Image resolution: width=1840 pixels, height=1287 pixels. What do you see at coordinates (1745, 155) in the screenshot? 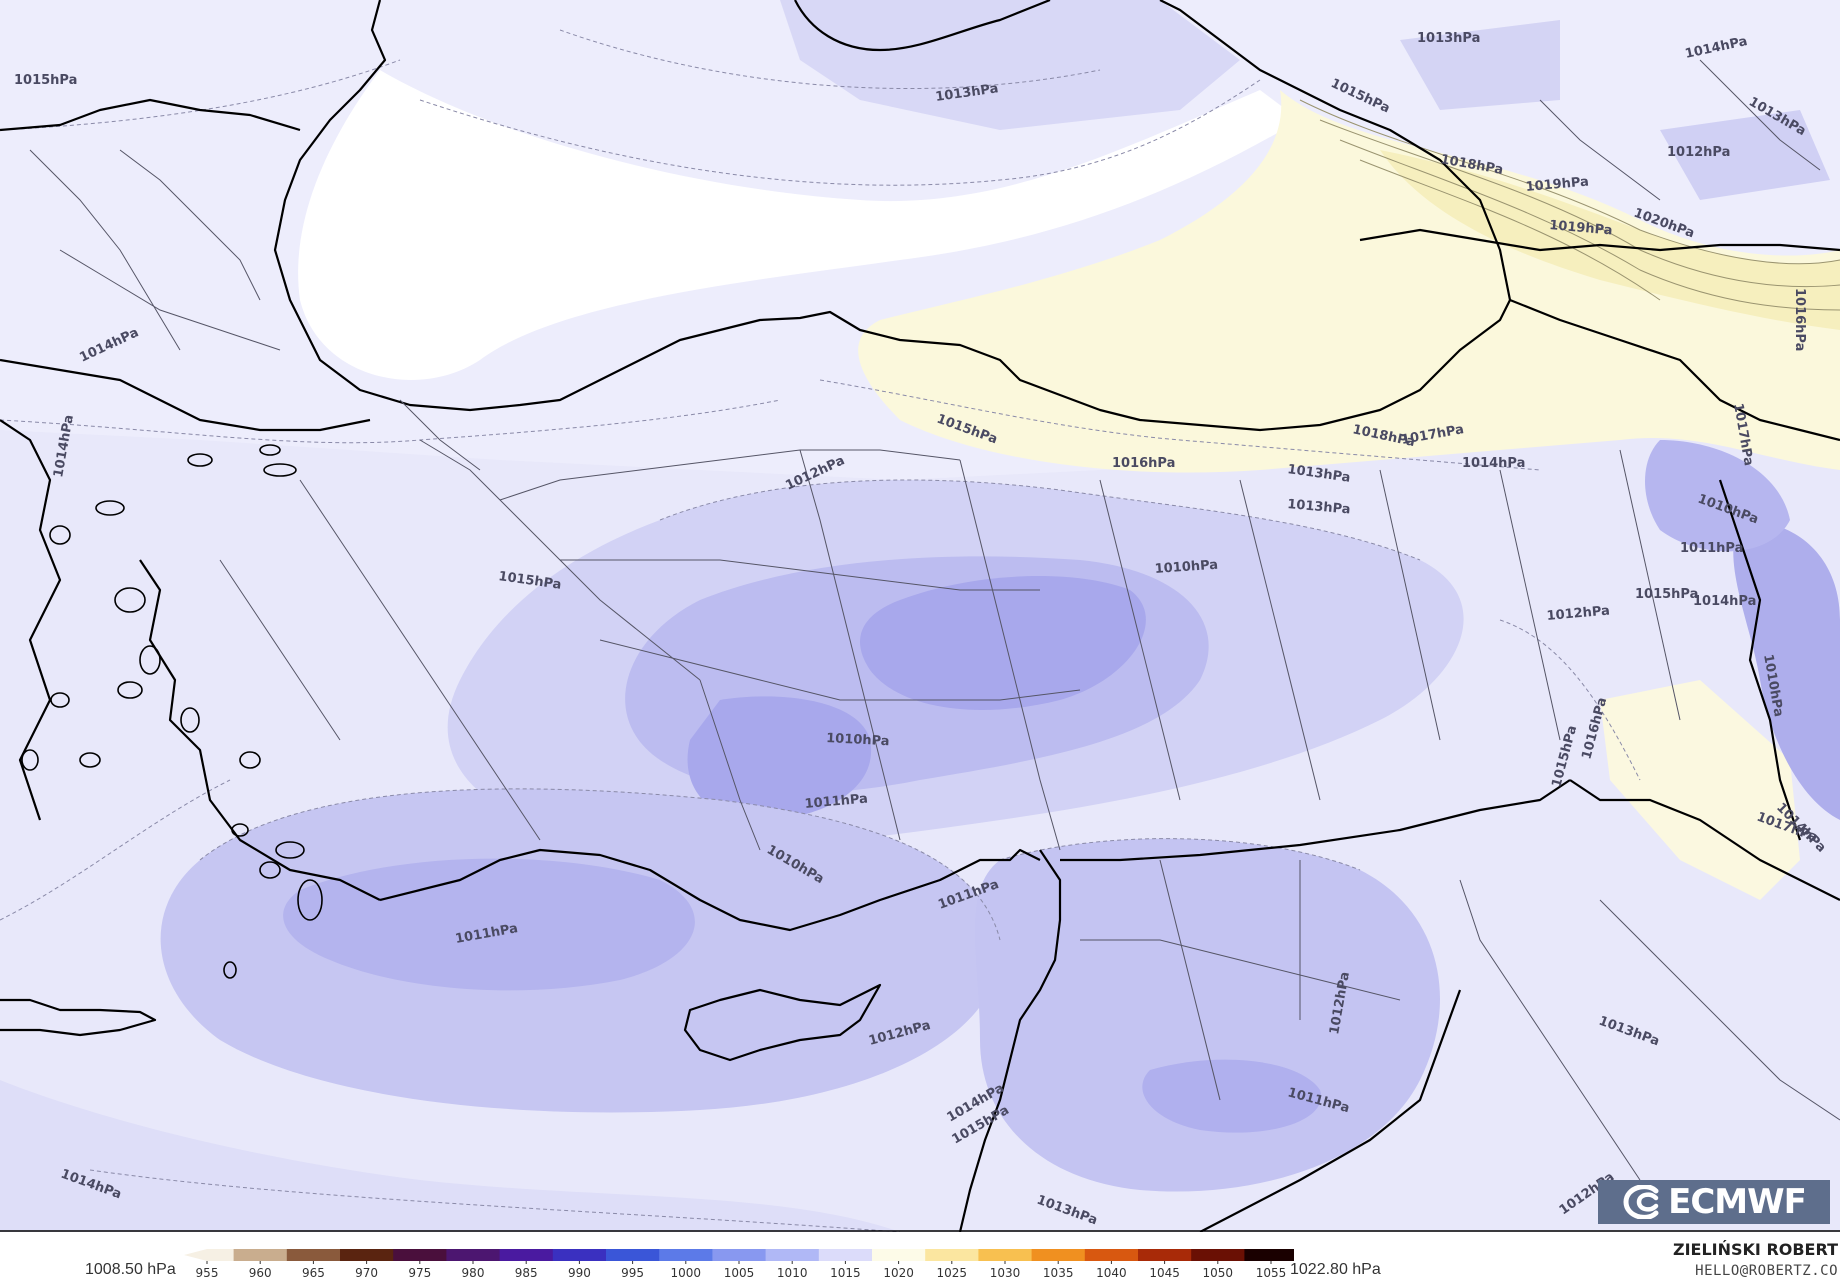
I see `field-caucasus-low` at bounding box center [1745, 155].